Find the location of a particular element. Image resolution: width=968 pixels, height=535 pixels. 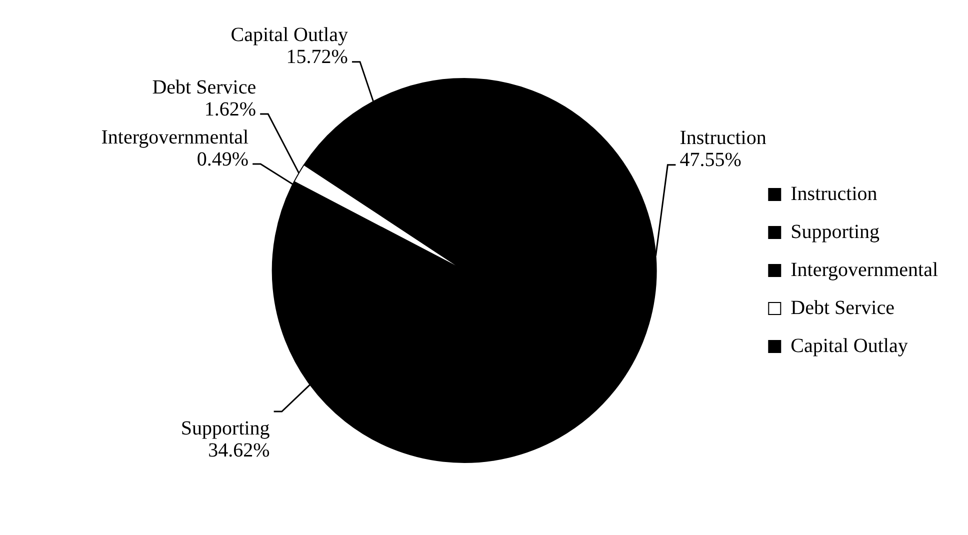

legend-label: Instruction is located at coordinates (834, 193).